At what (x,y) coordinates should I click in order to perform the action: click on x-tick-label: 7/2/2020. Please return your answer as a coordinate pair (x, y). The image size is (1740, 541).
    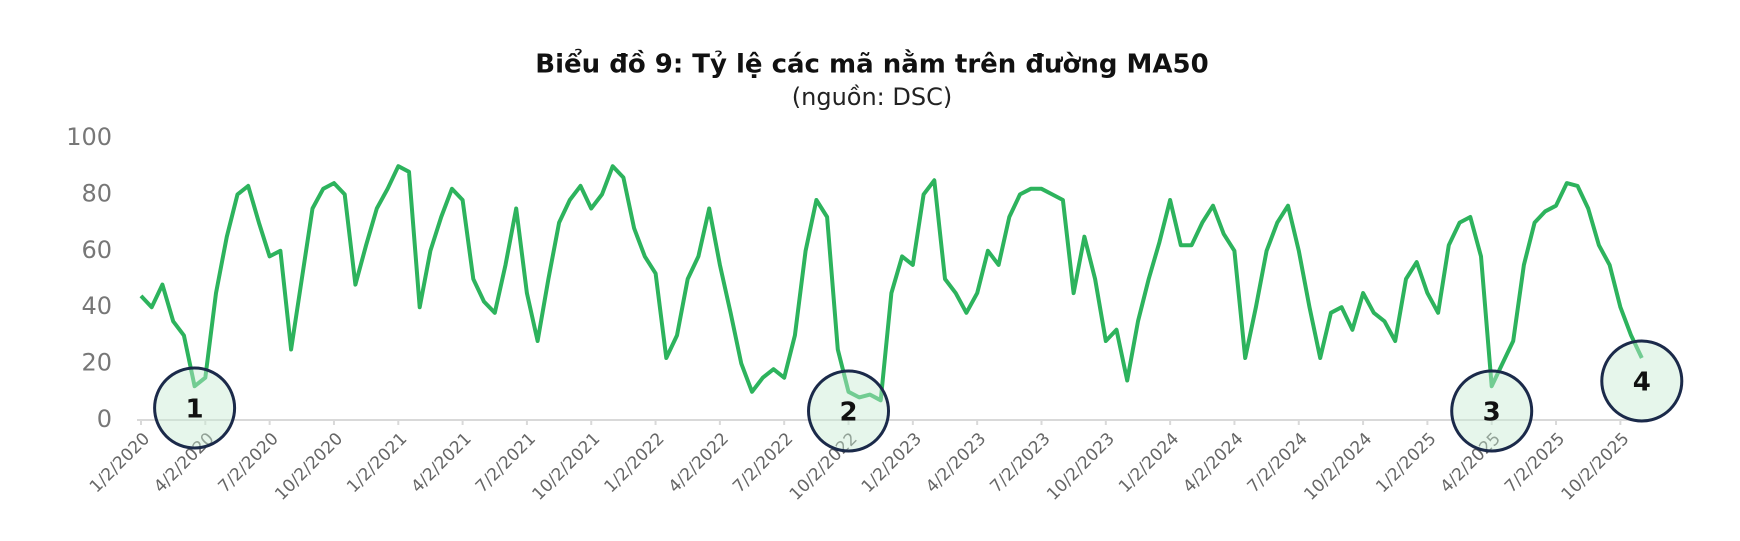
    Looking at the image, I should click on (249, 463).